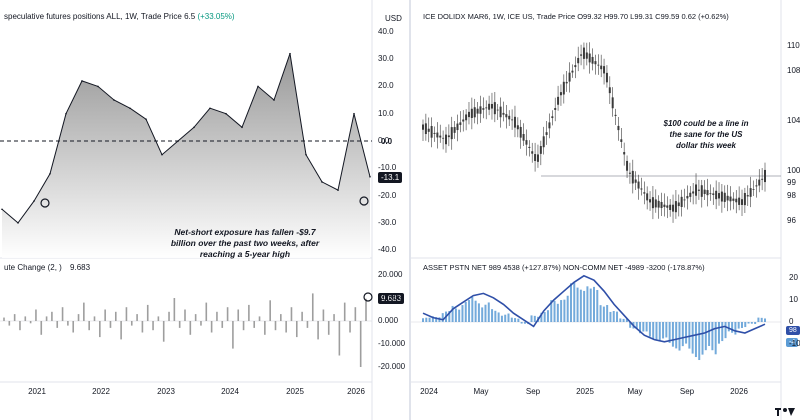  What do you see at coordinates (706, 145) in the screenshot?
I see `right-annotation-line-3: dollar this week` at bounding box center [706, 145].